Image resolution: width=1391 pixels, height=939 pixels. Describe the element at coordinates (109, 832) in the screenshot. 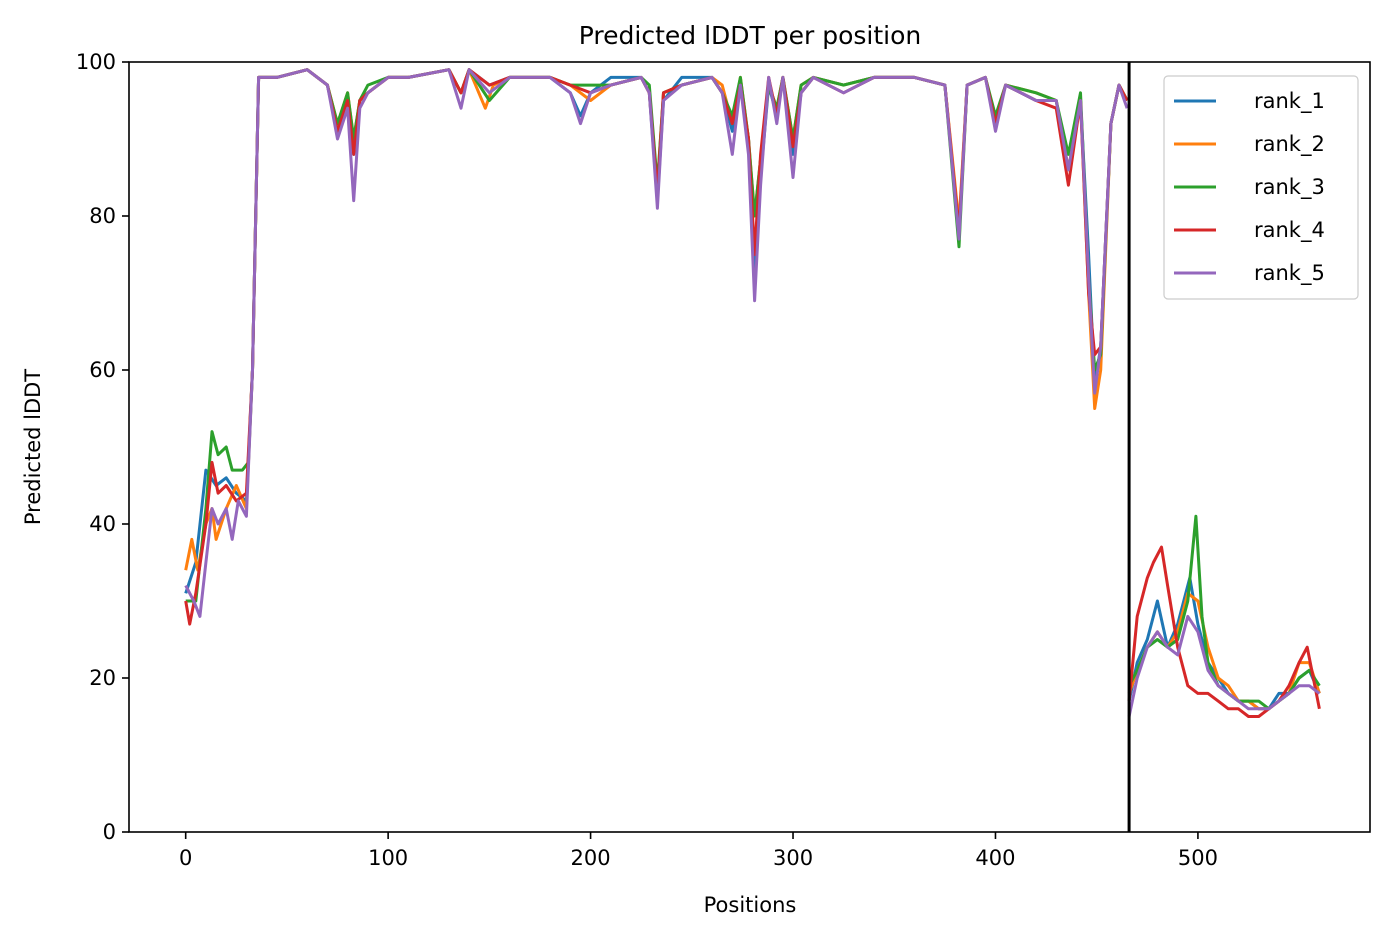

I see `y-tick-label: 0` at that location.